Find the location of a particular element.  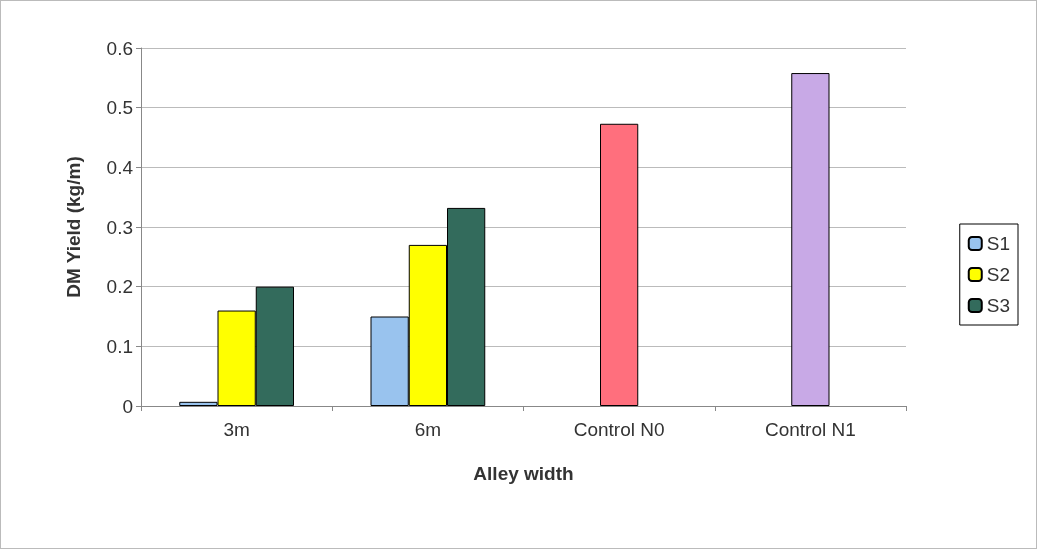

x-tick-label: Control N0 is located at coordinates (619, 429).